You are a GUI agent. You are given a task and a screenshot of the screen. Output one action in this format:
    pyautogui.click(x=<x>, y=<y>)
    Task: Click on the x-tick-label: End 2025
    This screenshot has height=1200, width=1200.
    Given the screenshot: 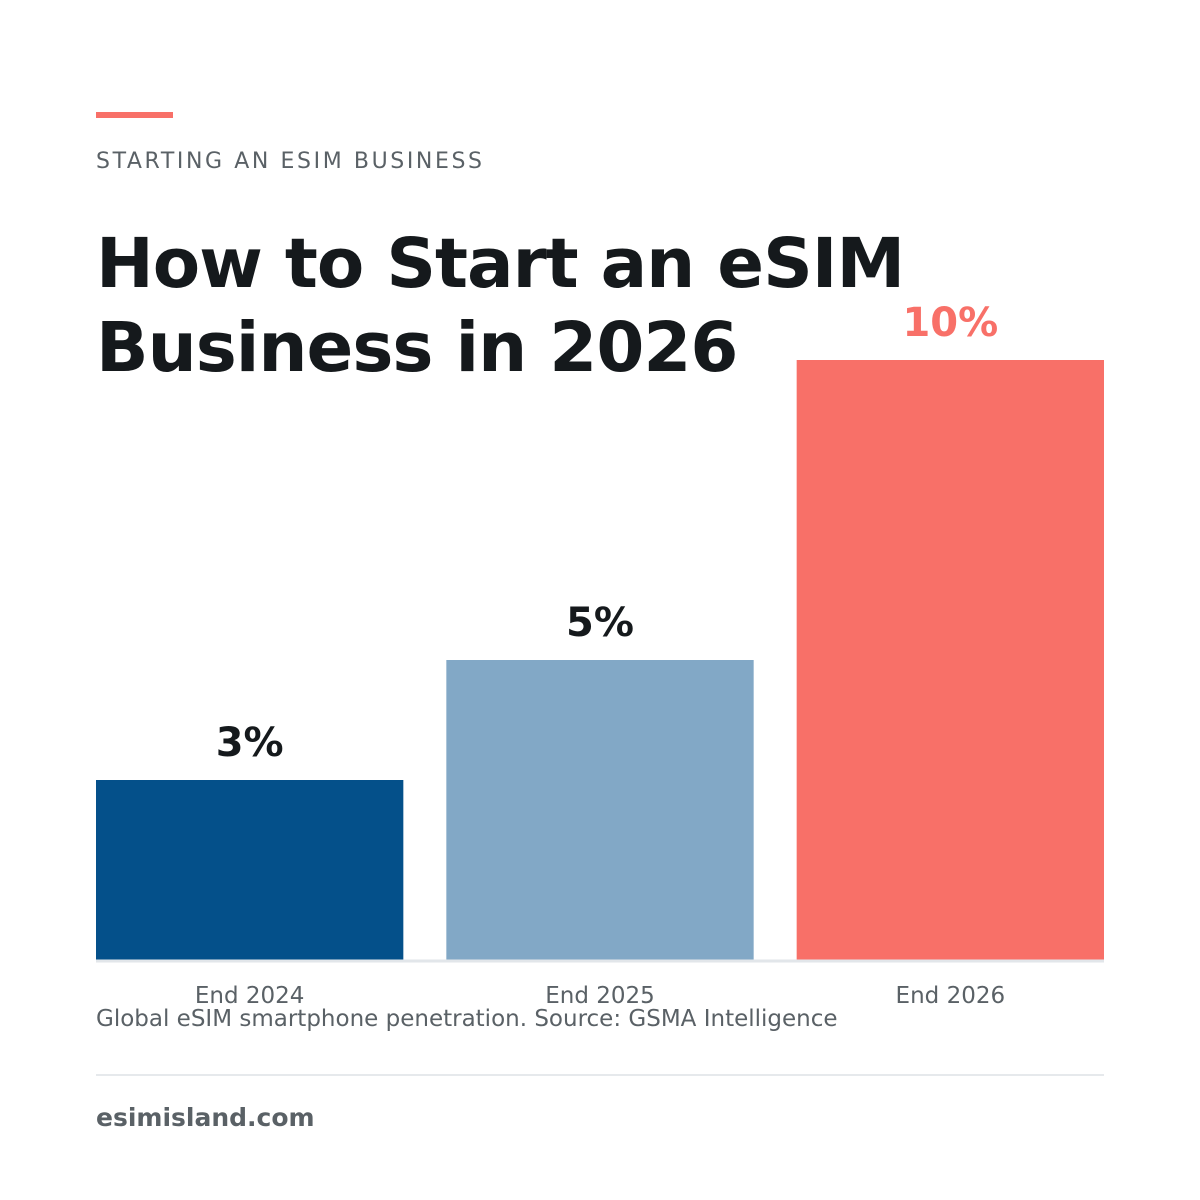 What is the action you would take?
    pyautogui.click(x=600, y=996)
    